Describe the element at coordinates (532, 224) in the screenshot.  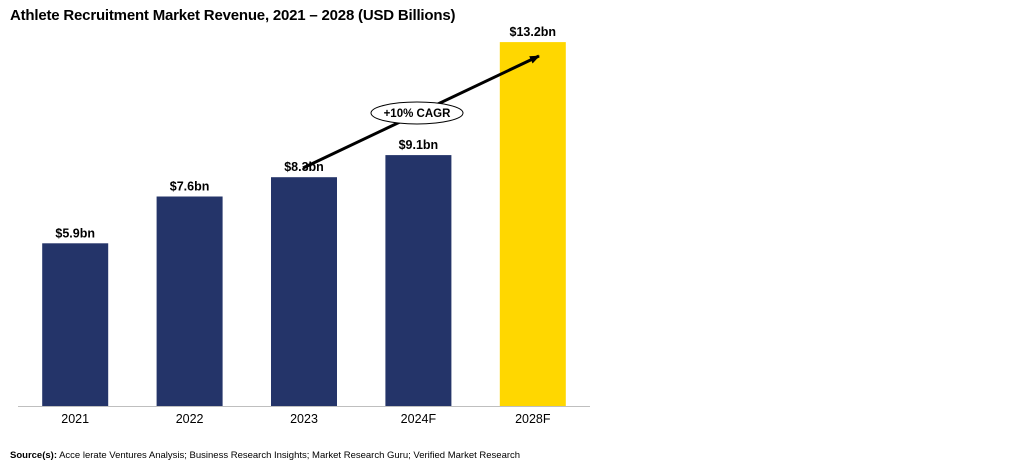
I see `bar-2028f` at that location.